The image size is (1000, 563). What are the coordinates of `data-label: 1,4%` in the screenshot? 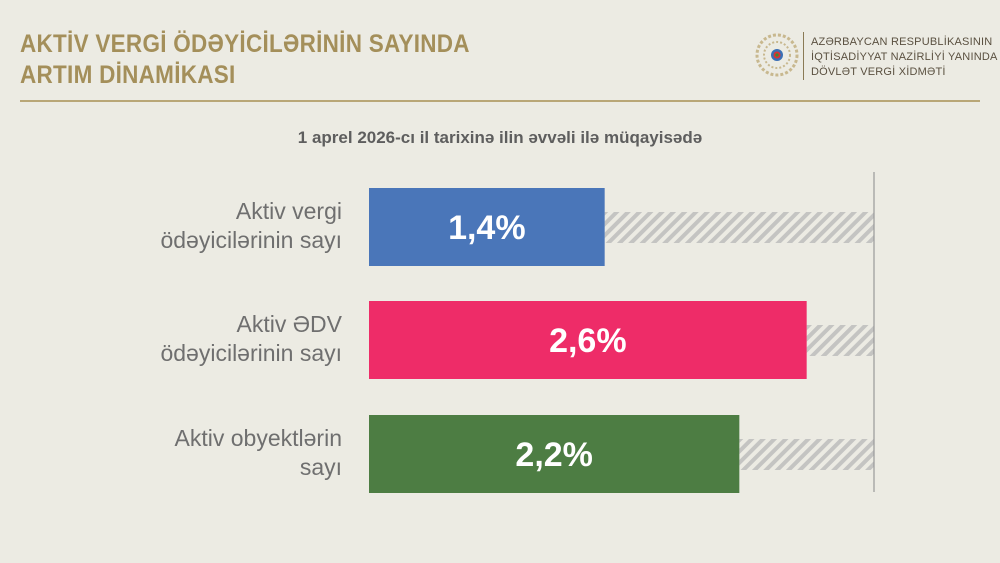 It's located at (487, 228).